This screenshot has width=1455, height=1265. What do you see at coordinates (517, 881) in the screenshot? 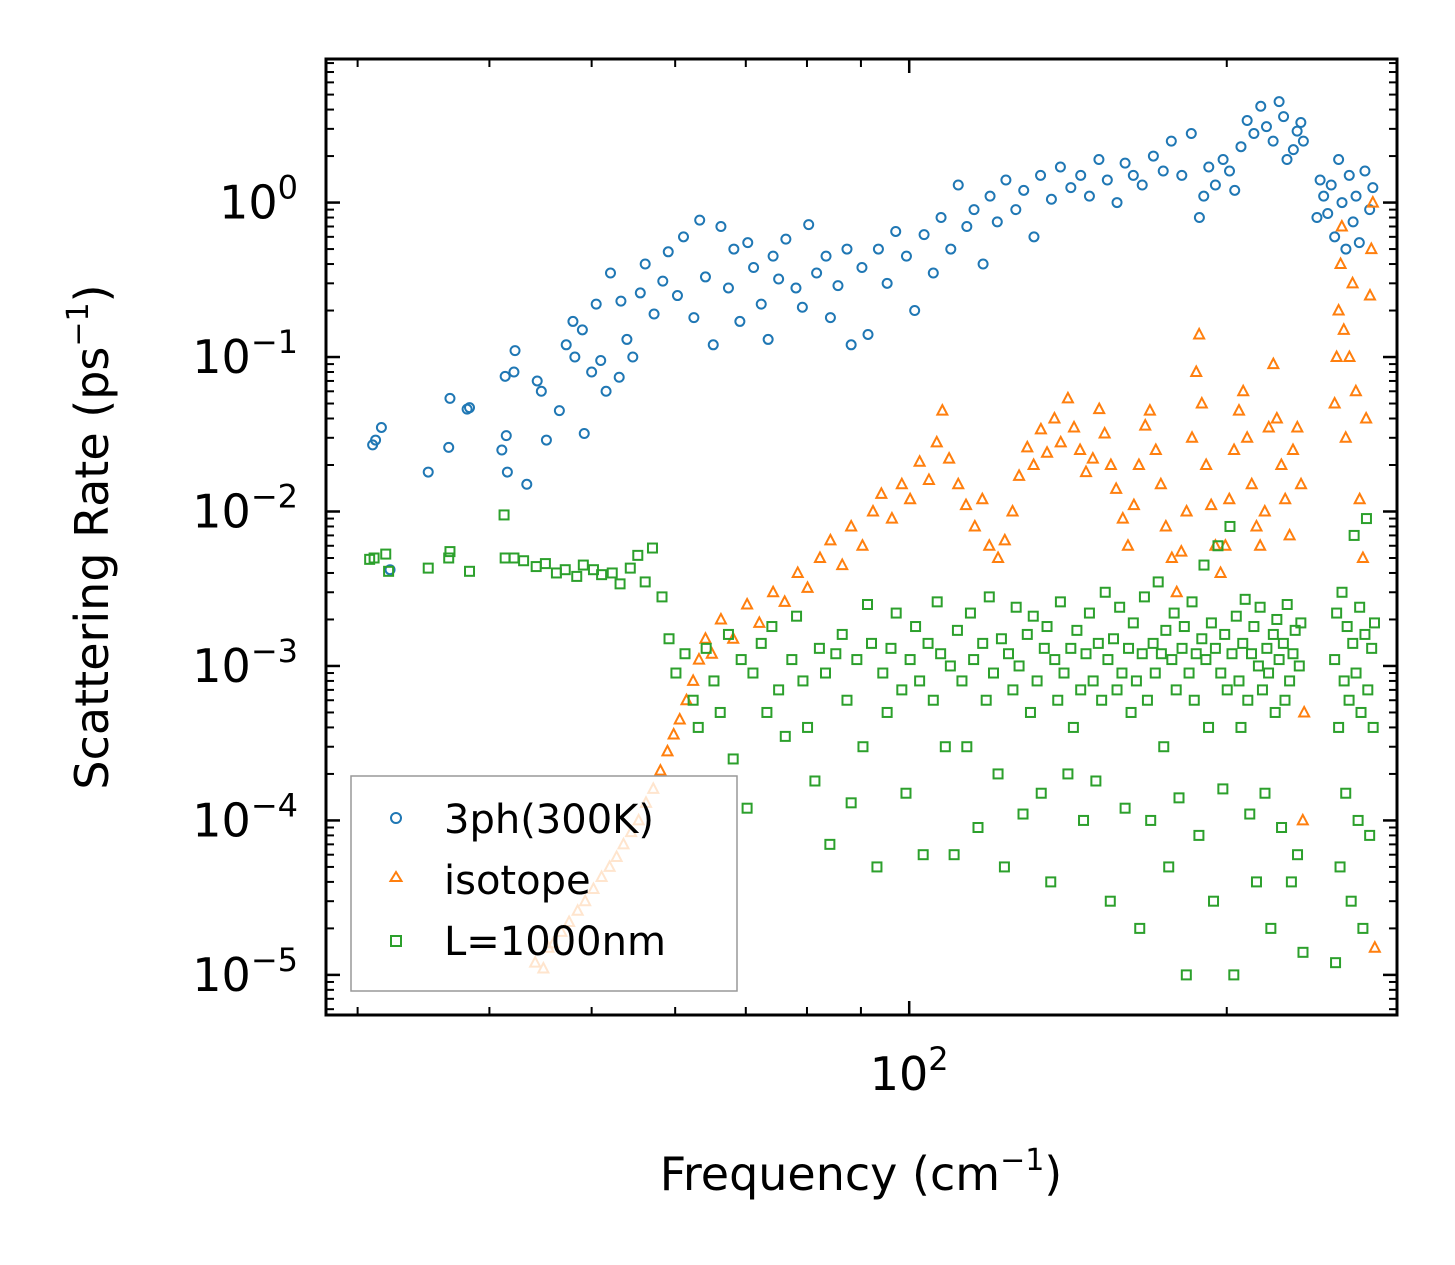
I see `legend-label-isotope: isotope` at bounding box center [517, 881].